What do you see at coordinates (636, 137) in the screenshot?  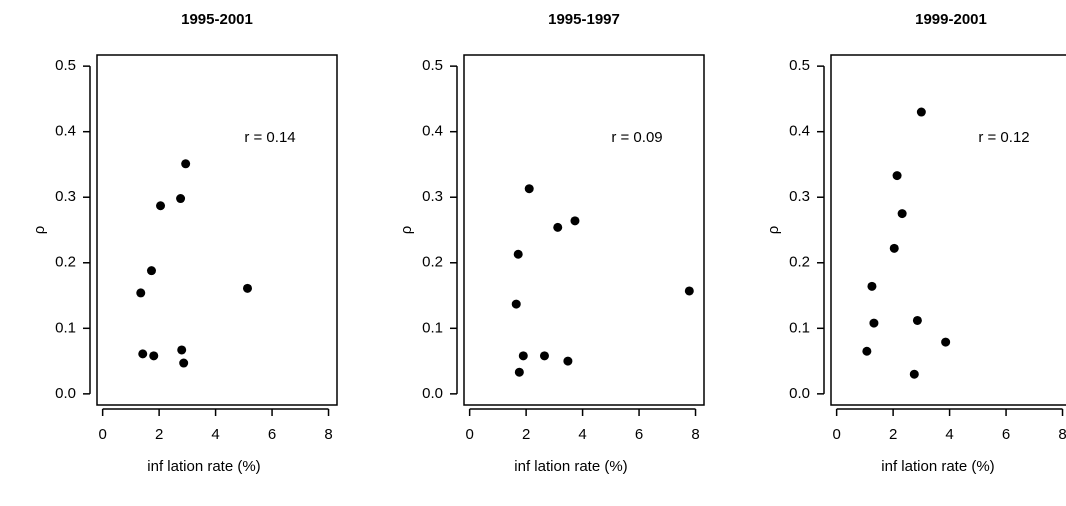 I see `annotation: r = 0.09` at bounding box center [636, 137].